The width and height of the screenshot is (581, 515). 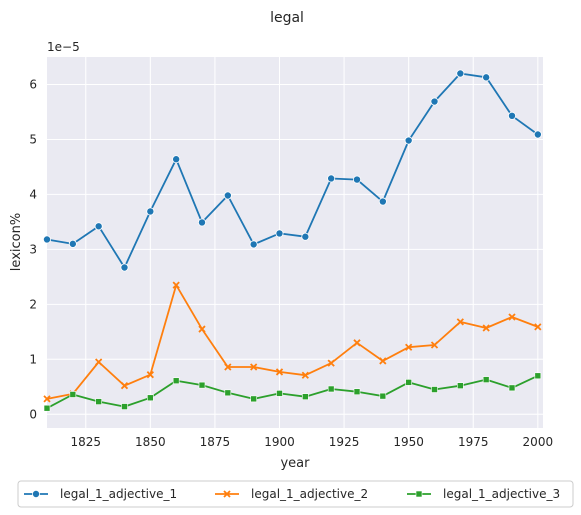 What do you see at coordinates (309, 494) in the screenshot?
I see `legend-label-2: legal_1_adjective_2` at bounding box center [309, 494].